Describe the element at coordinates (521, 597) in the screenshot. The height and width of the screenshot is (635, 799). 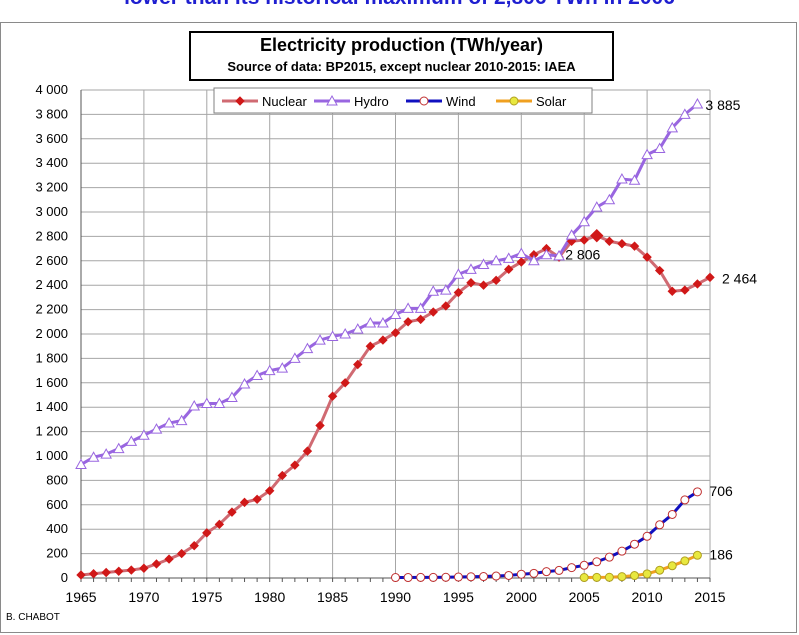
I see `x-tick-label: 2000` at that location.